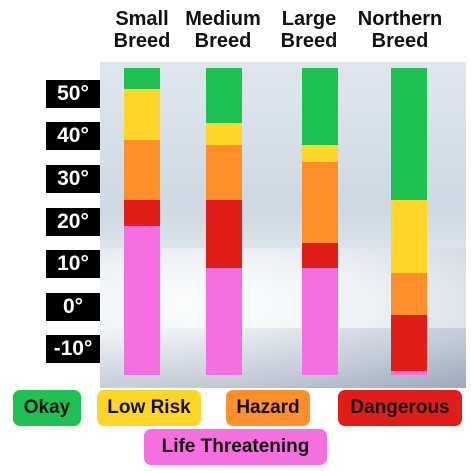 The height and width of the screenshot is (471, 471). Describe the element at coordinates (73, 306) in the screenshot. I see `y-tick-label: 0°` at that location.